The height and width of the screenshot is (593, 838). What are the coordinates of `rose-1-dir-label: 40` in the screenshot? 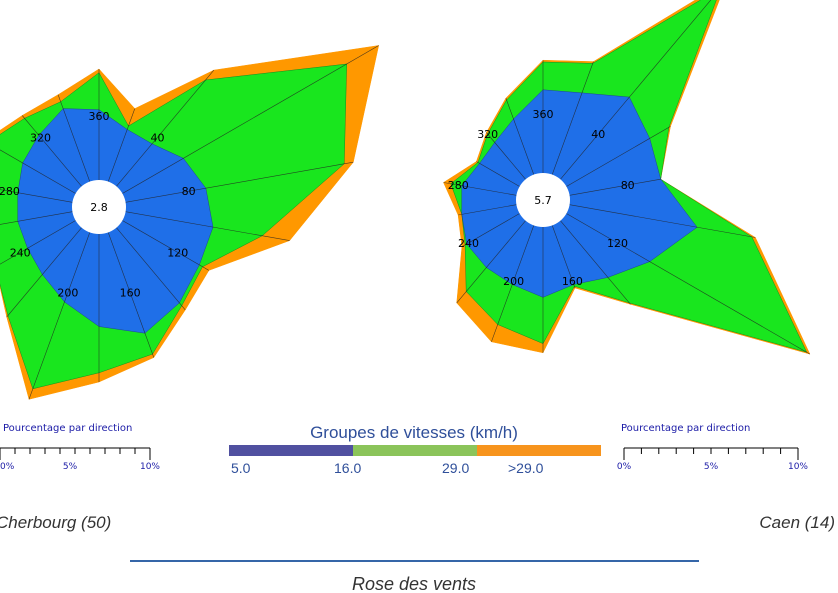 It's located at (598, 134).